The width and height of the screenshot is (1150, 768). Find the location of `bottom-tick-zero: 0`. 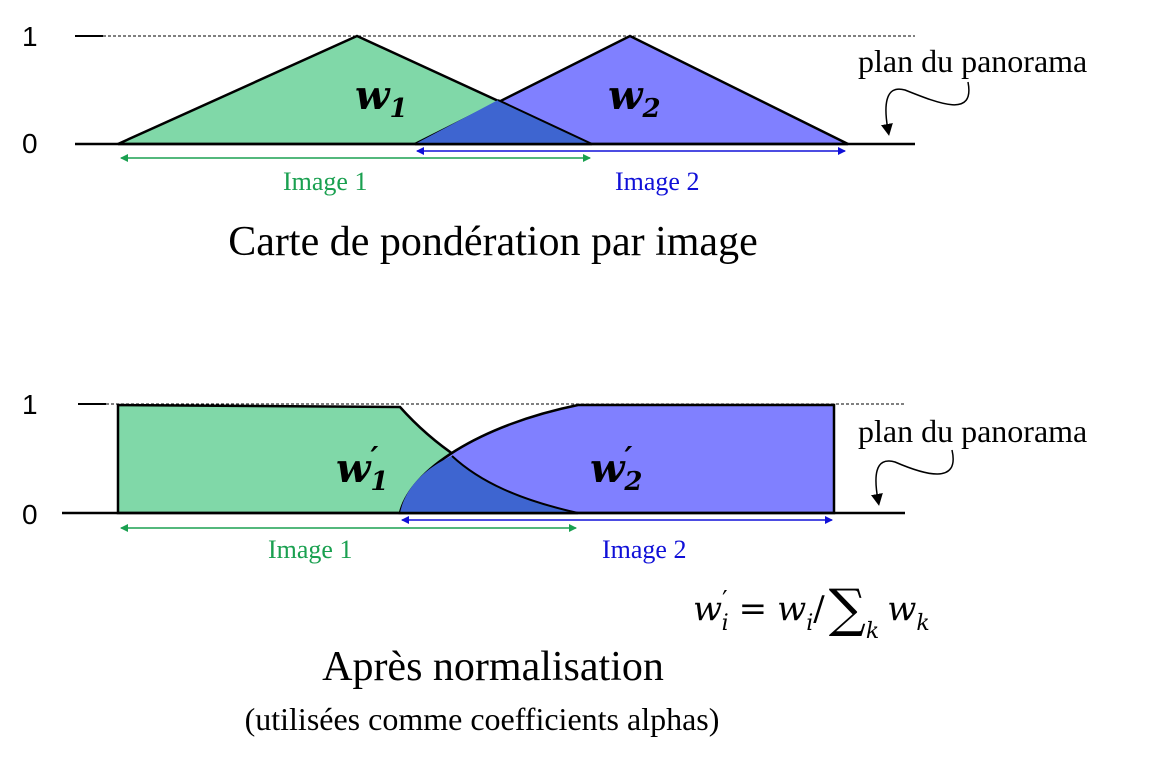

bottom-tick-zero: 0 is located at coordinates (30, 514).